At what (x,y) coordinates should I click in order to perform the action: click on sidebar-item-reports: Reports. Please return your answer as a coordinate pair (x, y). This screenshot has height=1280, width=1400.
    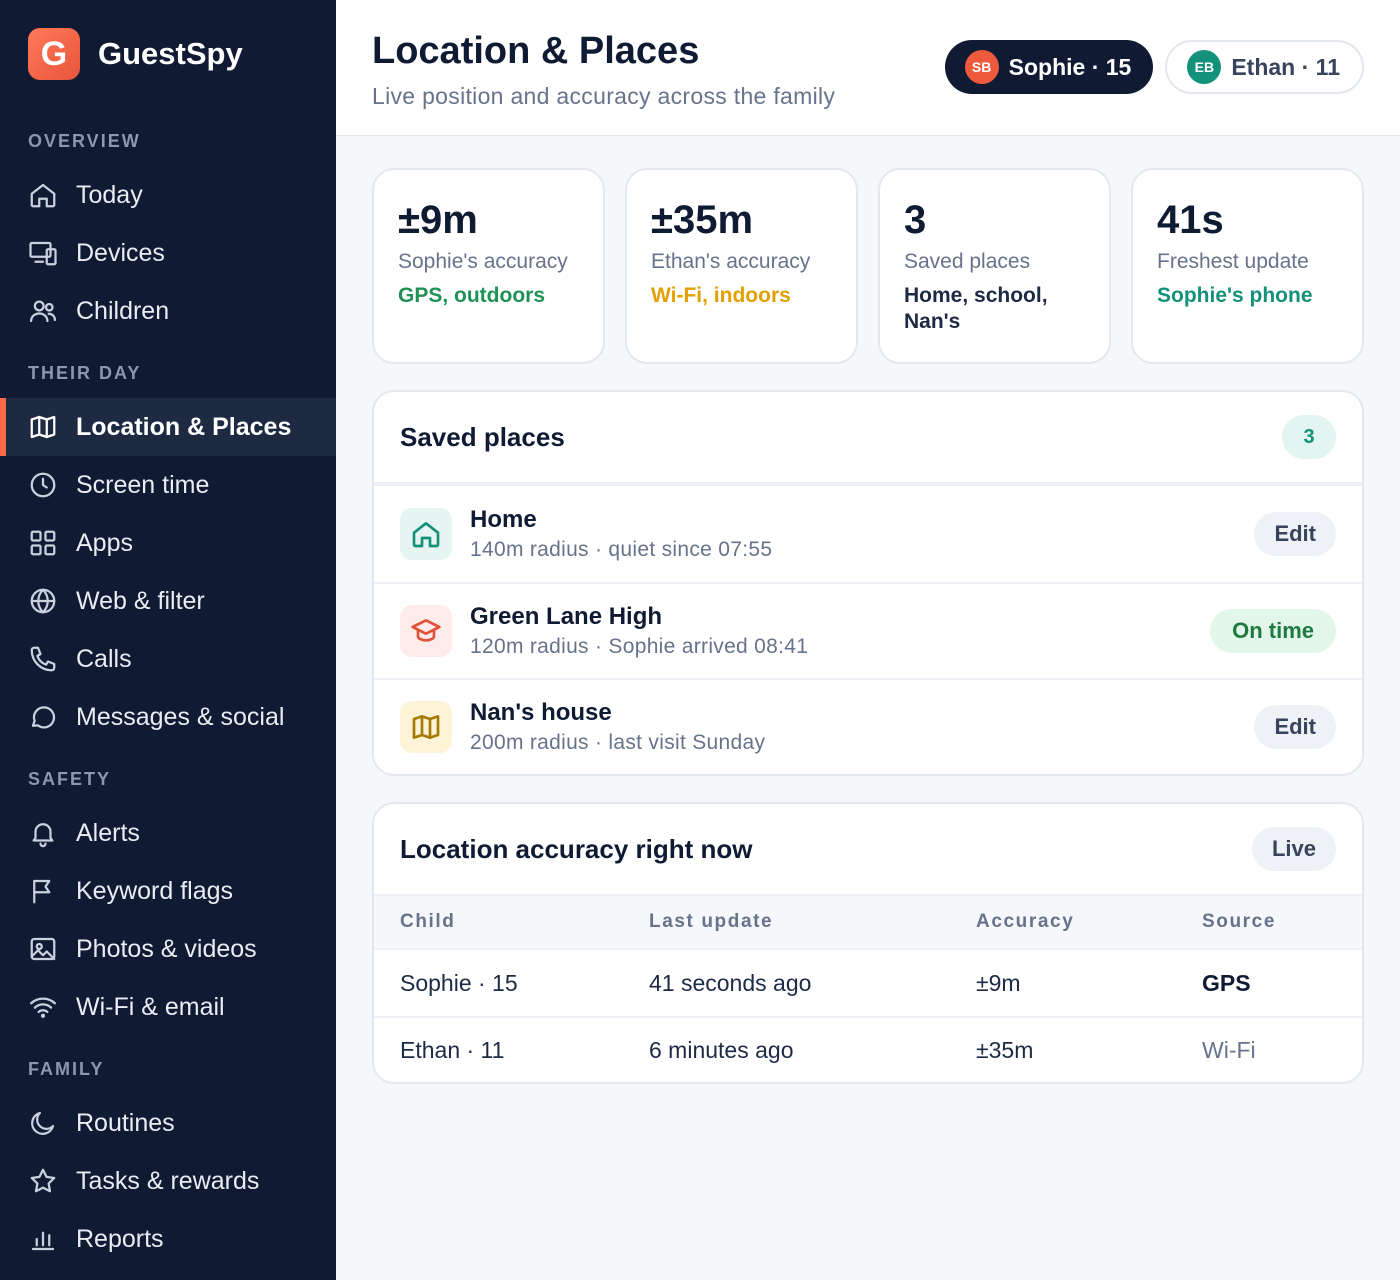
    Looking at the image, I should click on (168, 1239).